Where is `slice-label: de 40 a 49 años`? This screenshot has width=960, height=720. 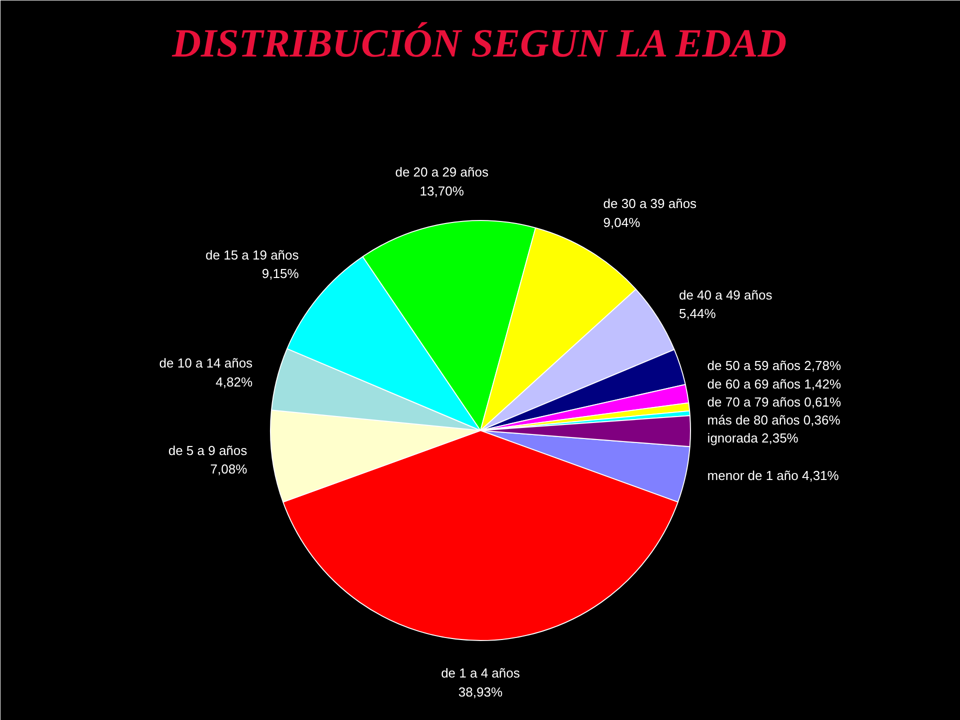
slice-label: de 40 a 49 años is located at coordinates (725, 294).